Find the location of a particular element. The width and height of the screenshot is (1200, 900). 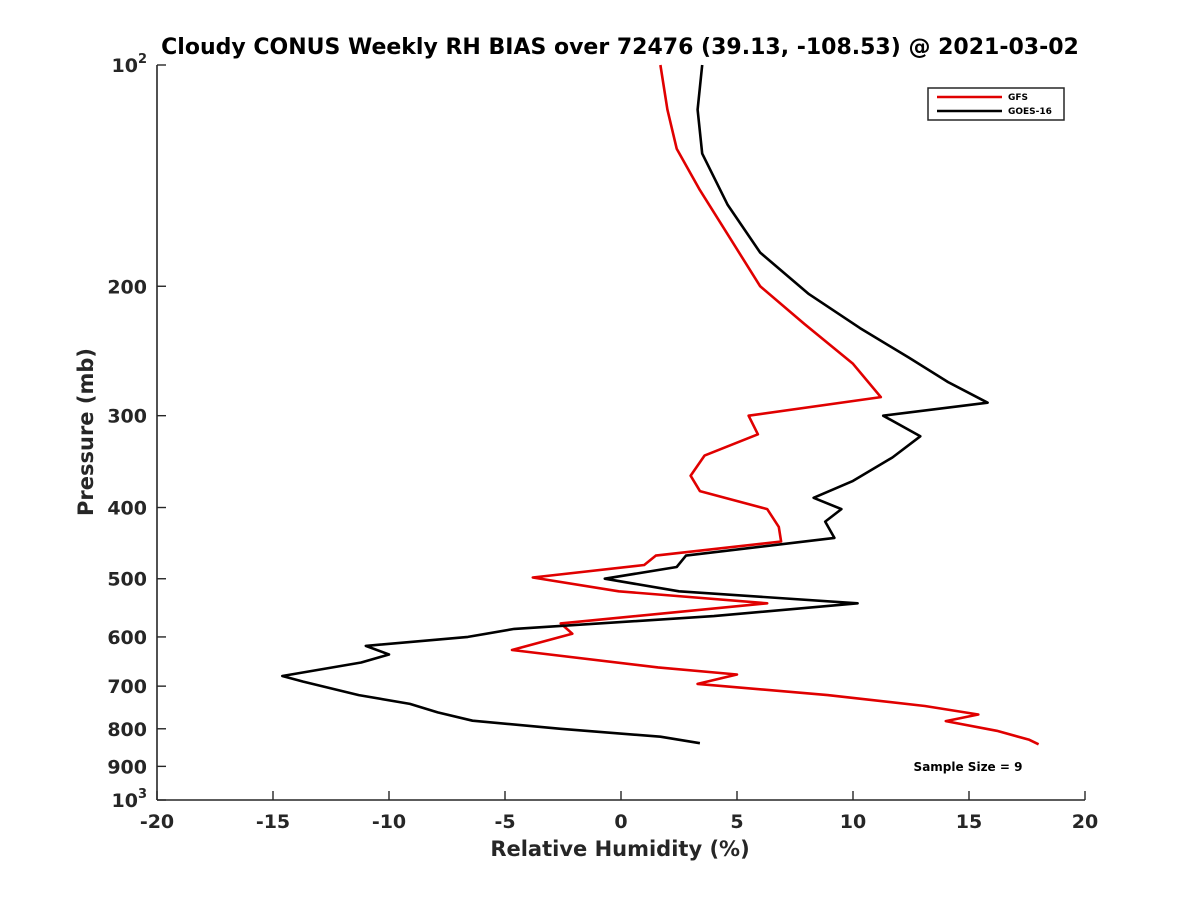

x-tick-label: 10 is located at coordinates (853, 822).